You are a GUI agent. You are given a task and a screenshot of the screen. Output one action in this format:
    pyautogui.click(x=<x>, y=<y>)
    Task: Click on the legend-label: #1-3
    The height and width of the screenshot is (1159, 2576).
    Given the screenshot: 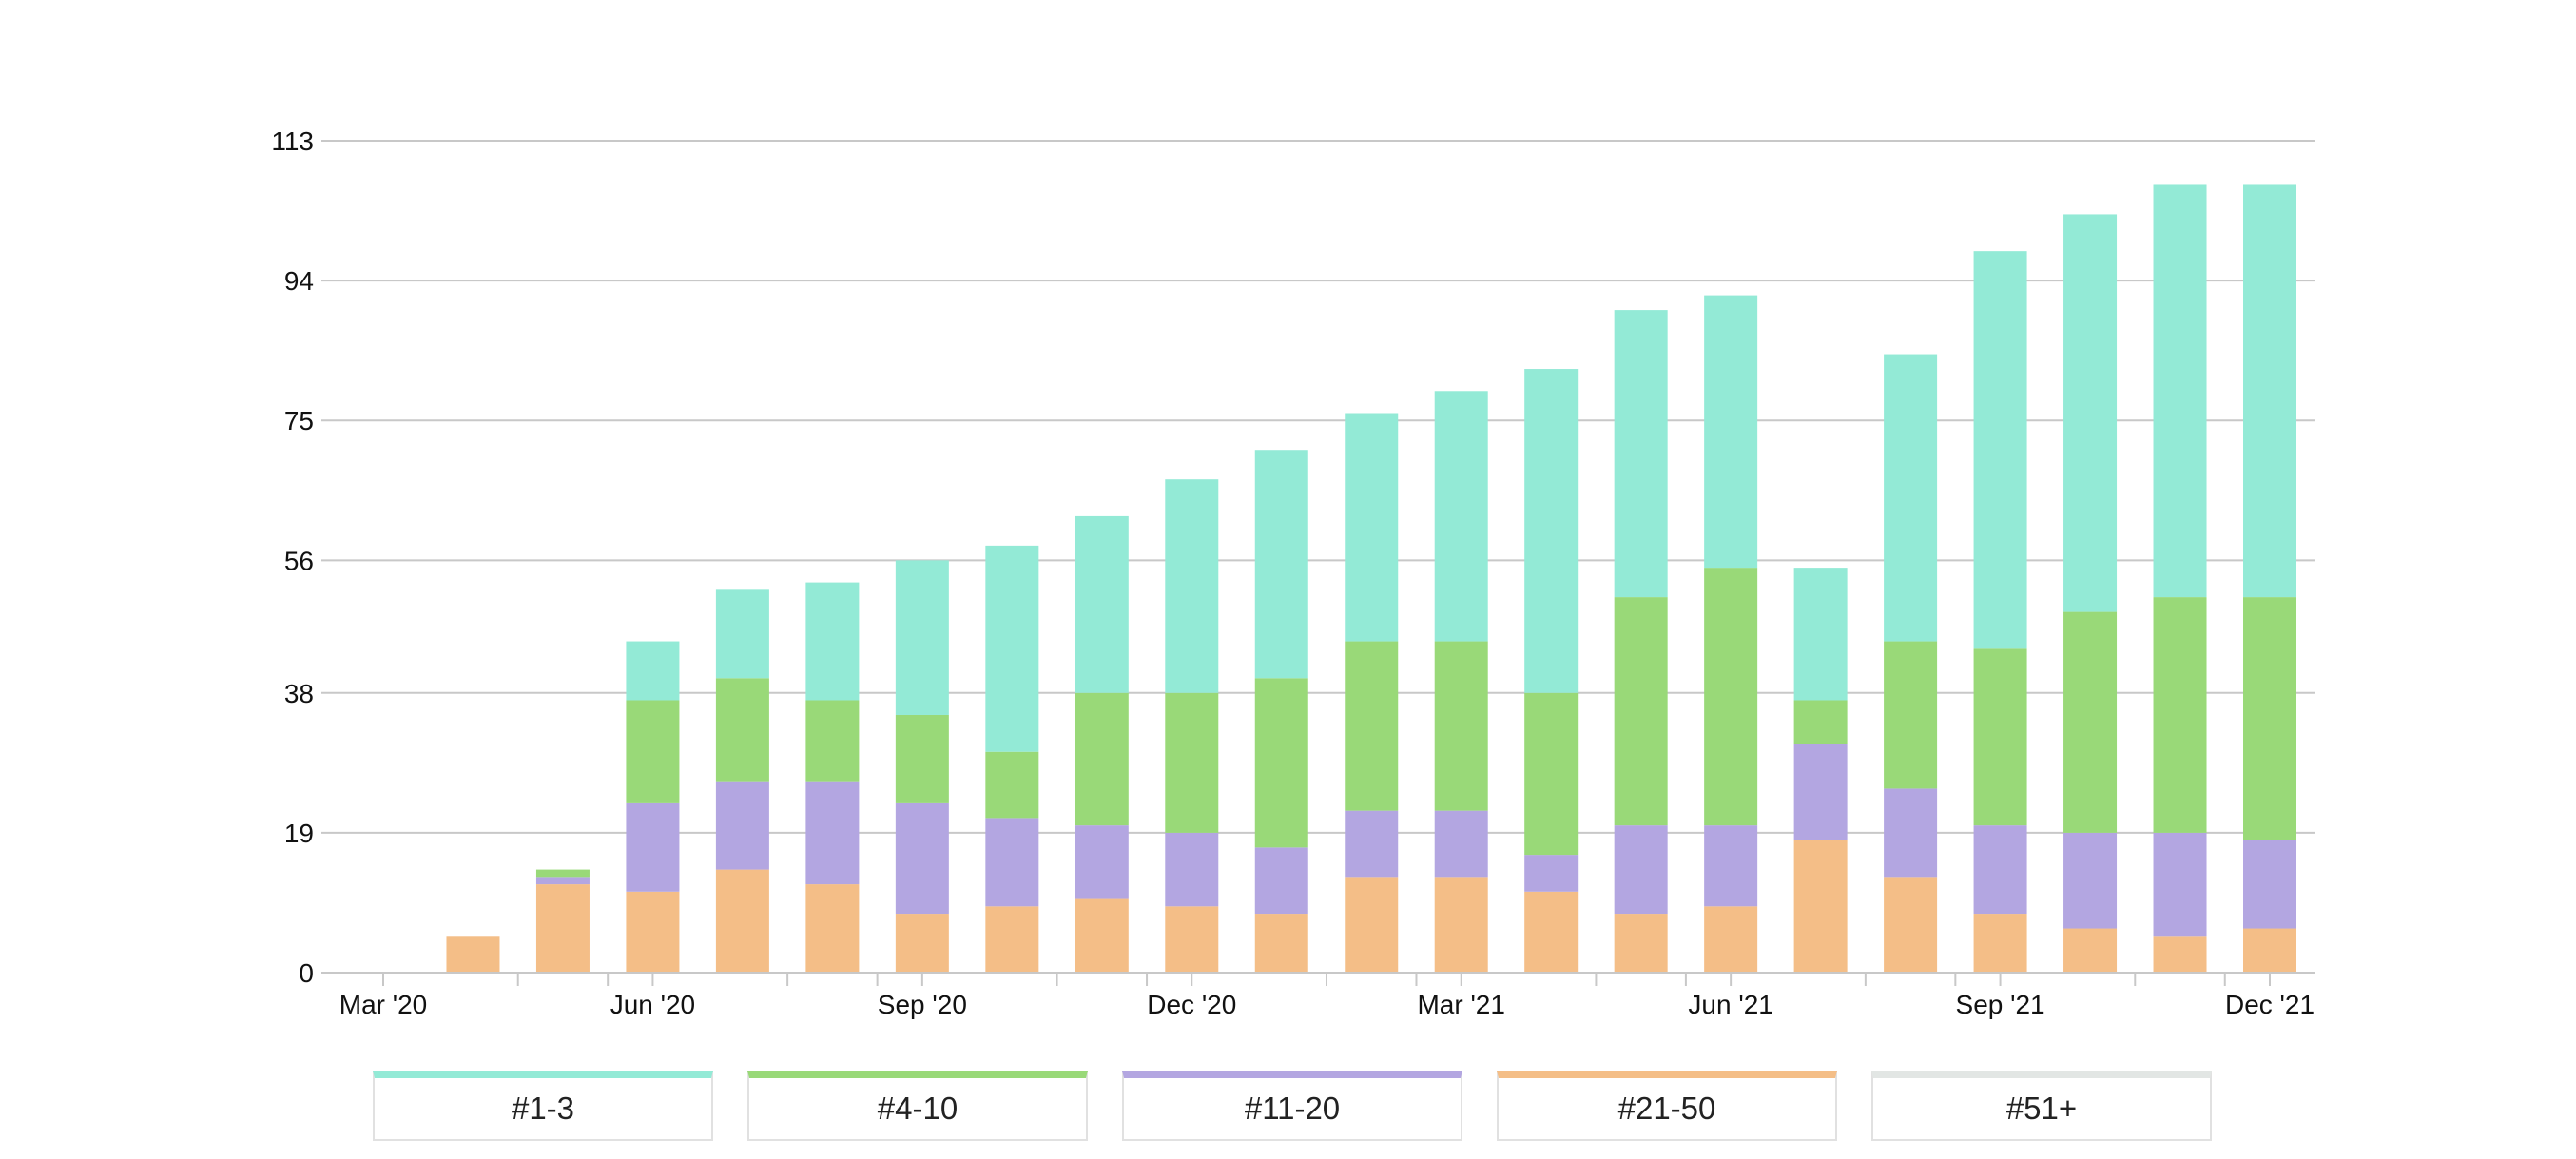 What is the action you would take?
    pyautogui.click(x=543, y=1109)
    